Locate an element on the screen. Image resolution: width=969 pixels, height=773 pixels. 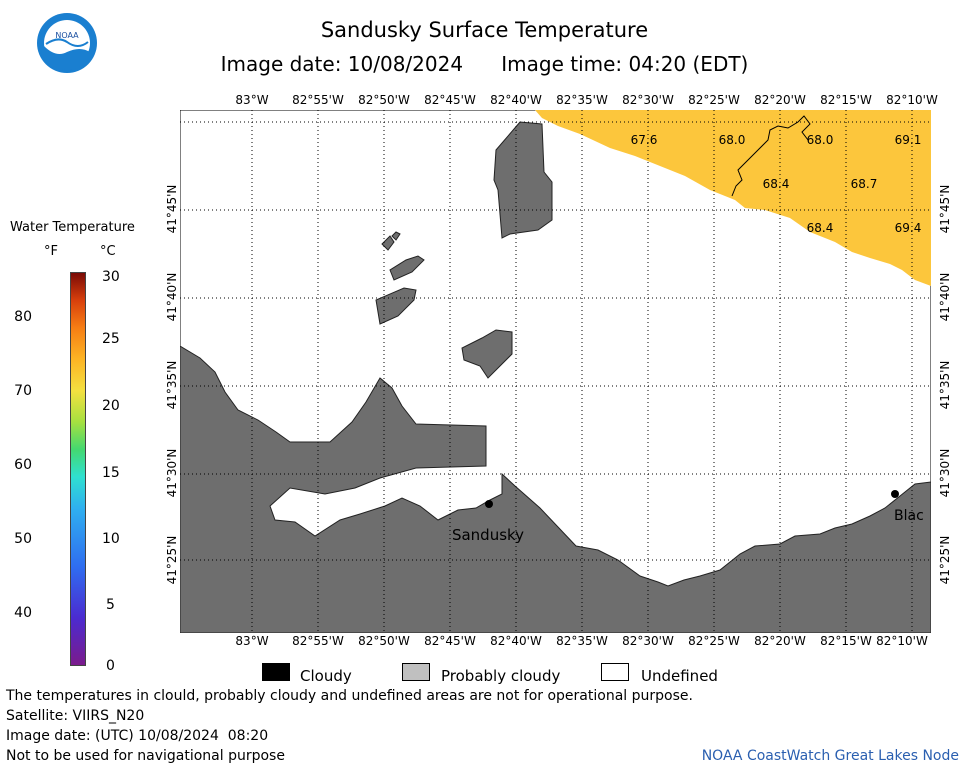
temp-label: 67.6 is located at coordinates (644, 140).